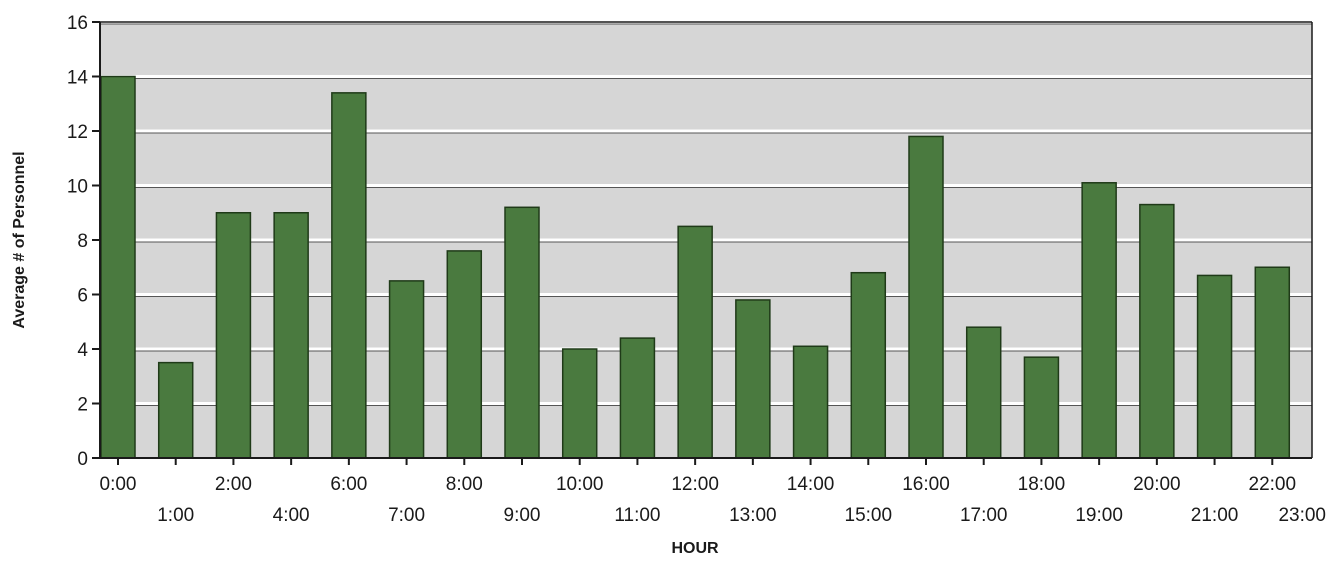 The width and height of the screenshot is (1329, 566). I want to click on x-tick-label: 17:00, so click(984, 515).